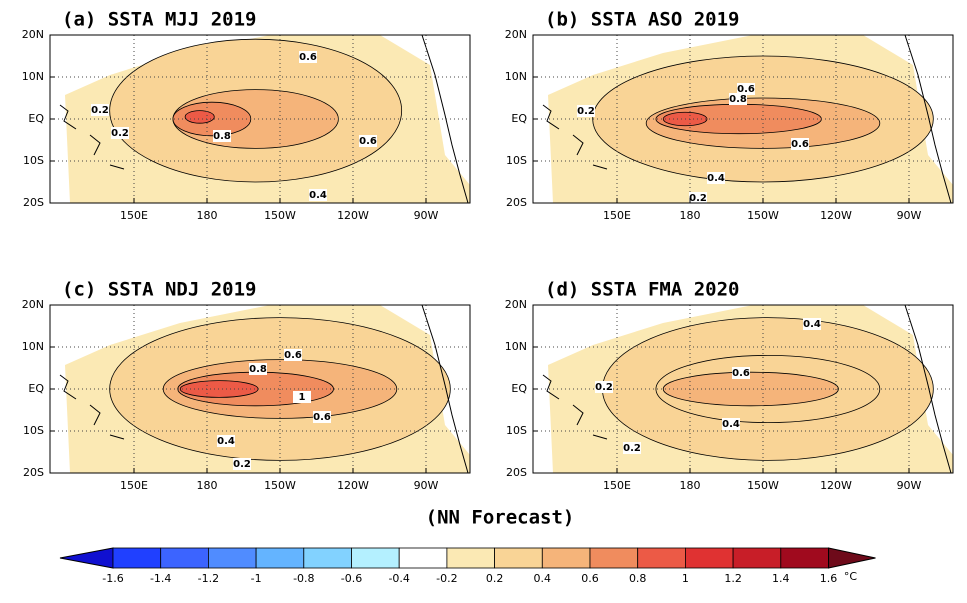 Image resolution: width=967 pixels, height=603 pixels. What do you see at coordinates (733, 578) in the screenshot?
I see `colorbar-tick-label: 1.2` at bounding box center [733, 578].